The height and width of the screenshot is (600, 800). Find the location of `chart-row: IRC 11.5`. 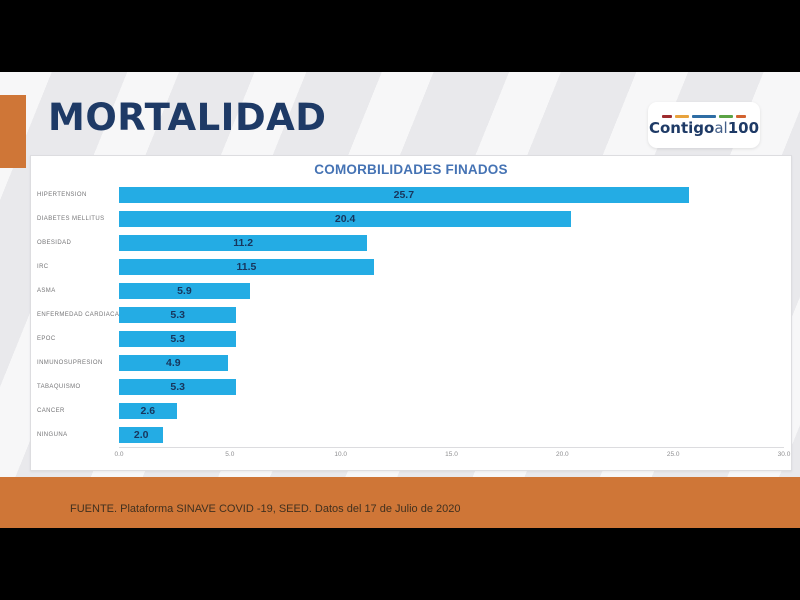

chart-row: IRC 11.5 is located at coordinates (407, 267).